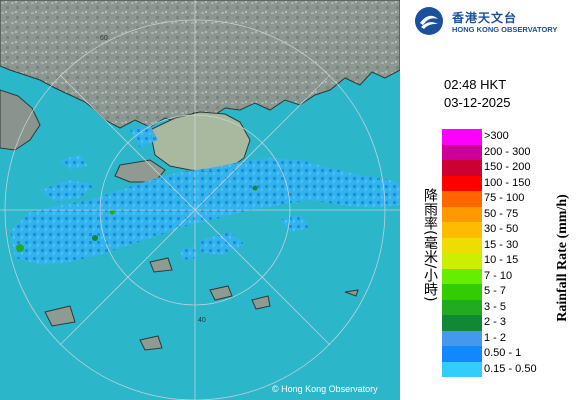 Image resolution: width=577 pixels, height=400 pixels. Describe the element at coordinates (507, 167) in the screenshot. I see `legend-label: 150 - 200` at that location.